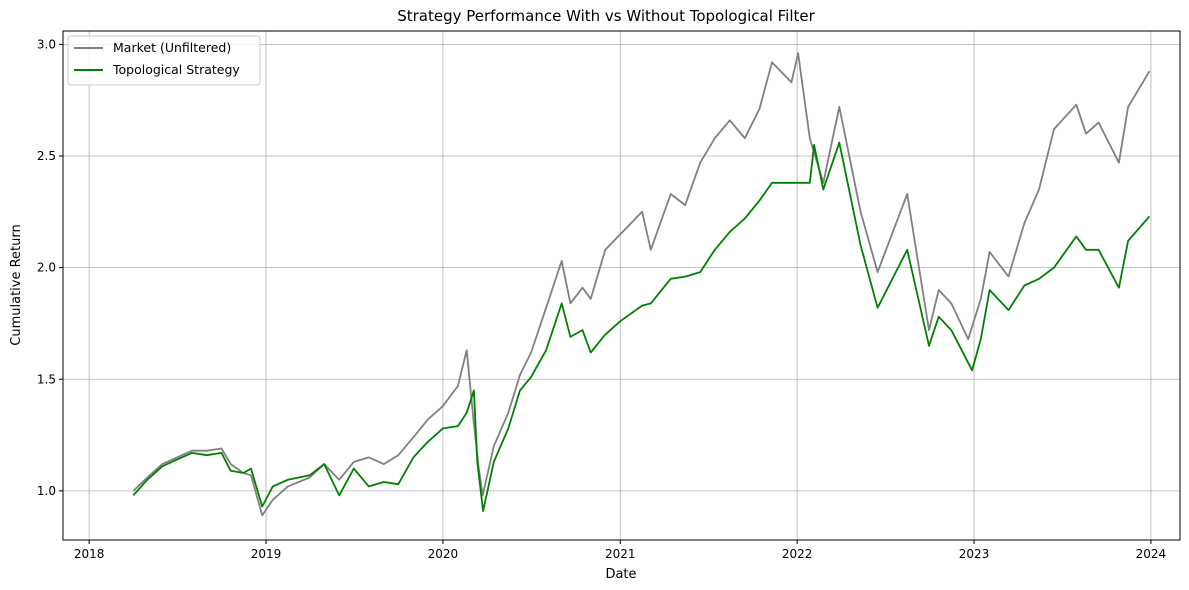  I want to click on x-tick-label: 2022, so click(797, 554).